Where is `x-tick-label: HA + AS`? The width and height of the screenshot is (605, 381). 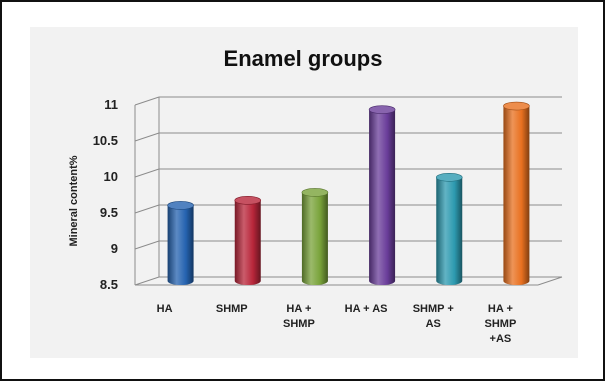 x-tick-label: HA + AS is located at coordinates (366, 309).